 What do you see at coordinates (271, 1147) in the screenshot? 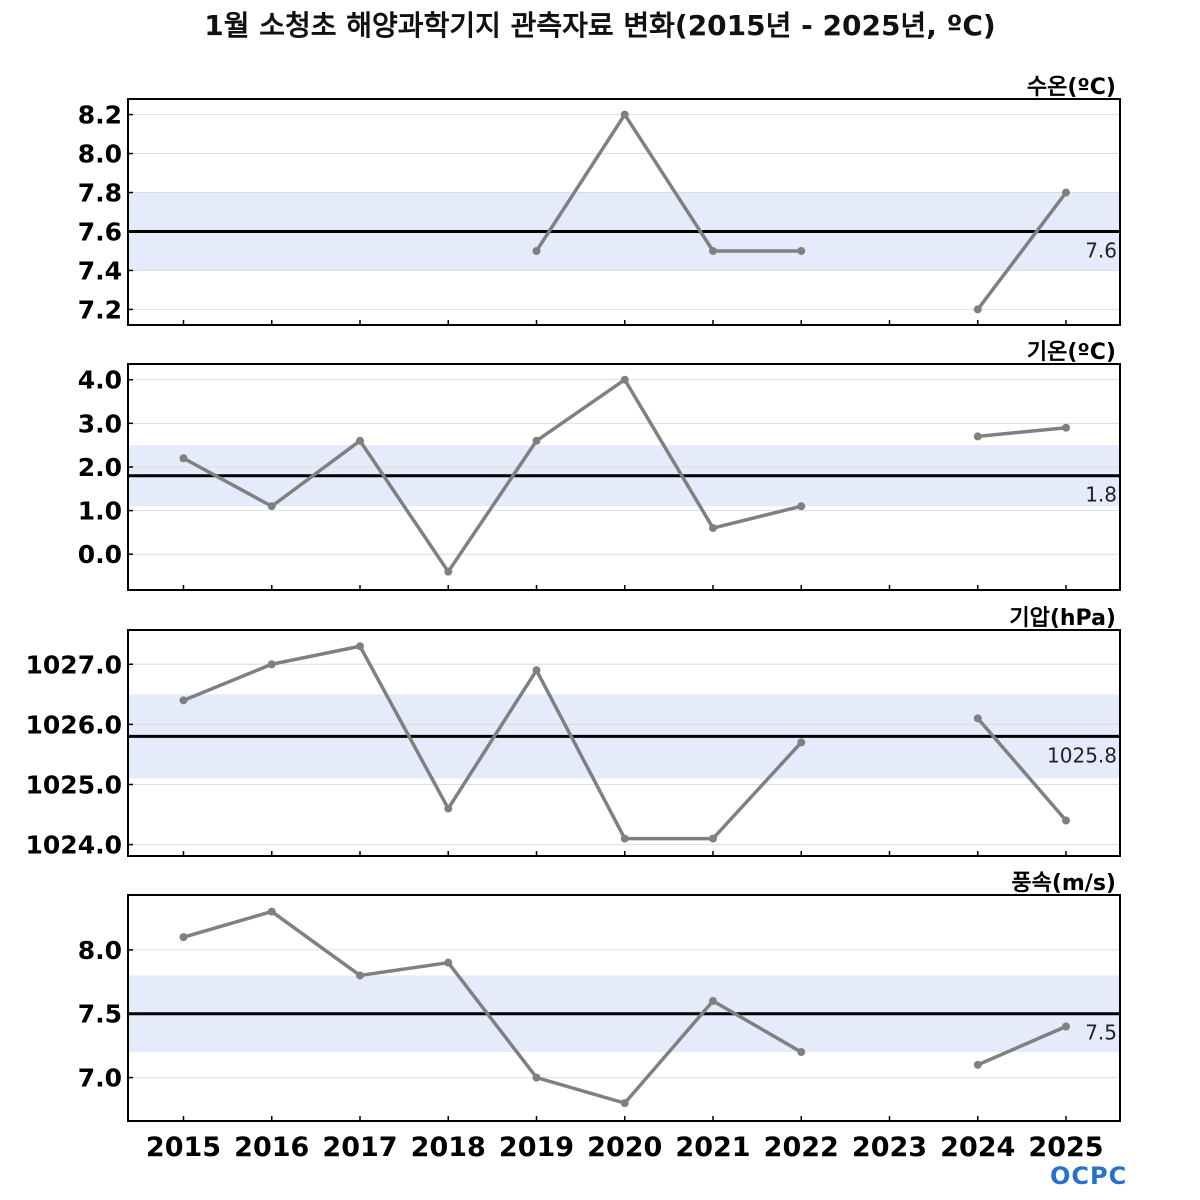
I see `x-tick-label: 2016` at bounding box center [271, 1147].